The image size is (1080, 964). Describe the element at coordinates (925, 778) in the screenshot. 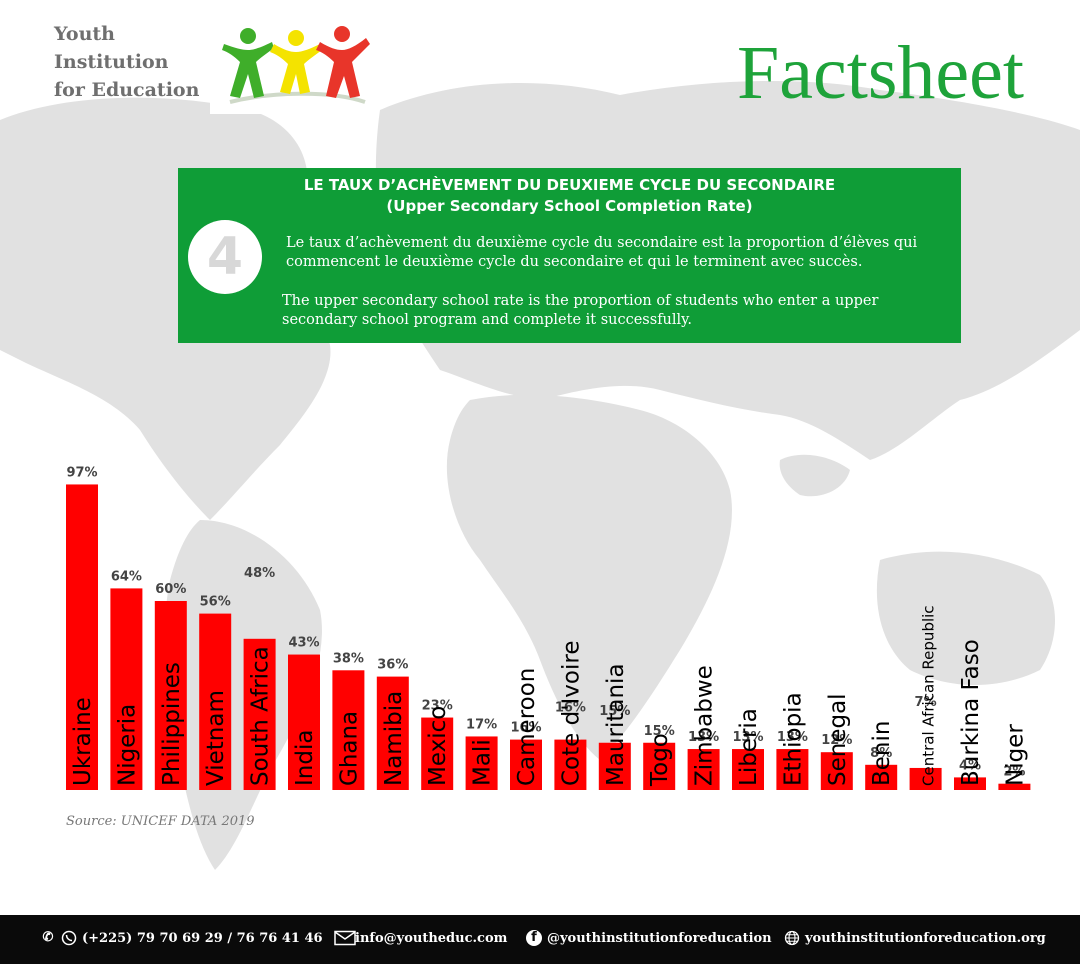

I see `bar-central-african-republic` at that location.